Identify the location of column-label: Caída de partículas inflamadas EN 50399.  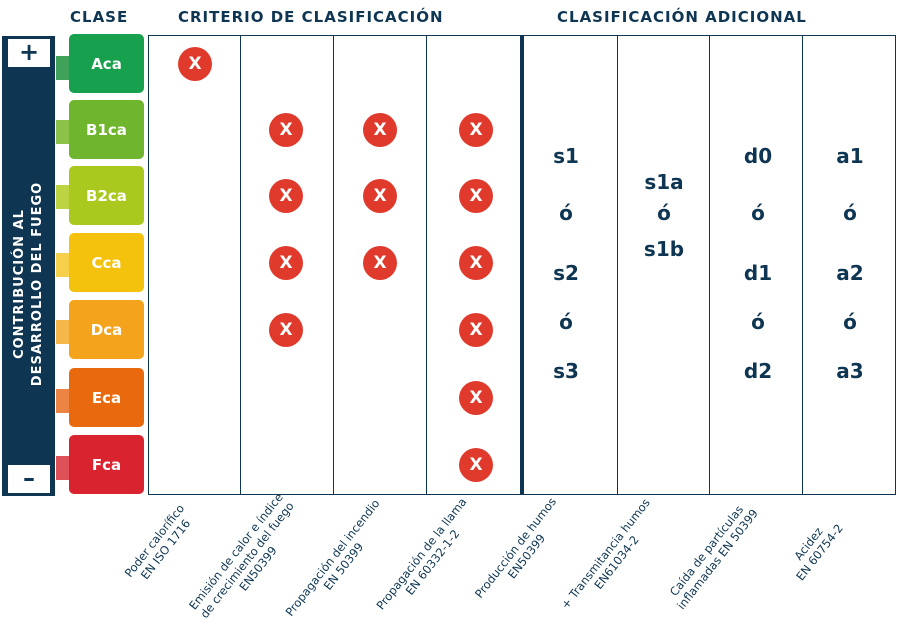
(712, 555).